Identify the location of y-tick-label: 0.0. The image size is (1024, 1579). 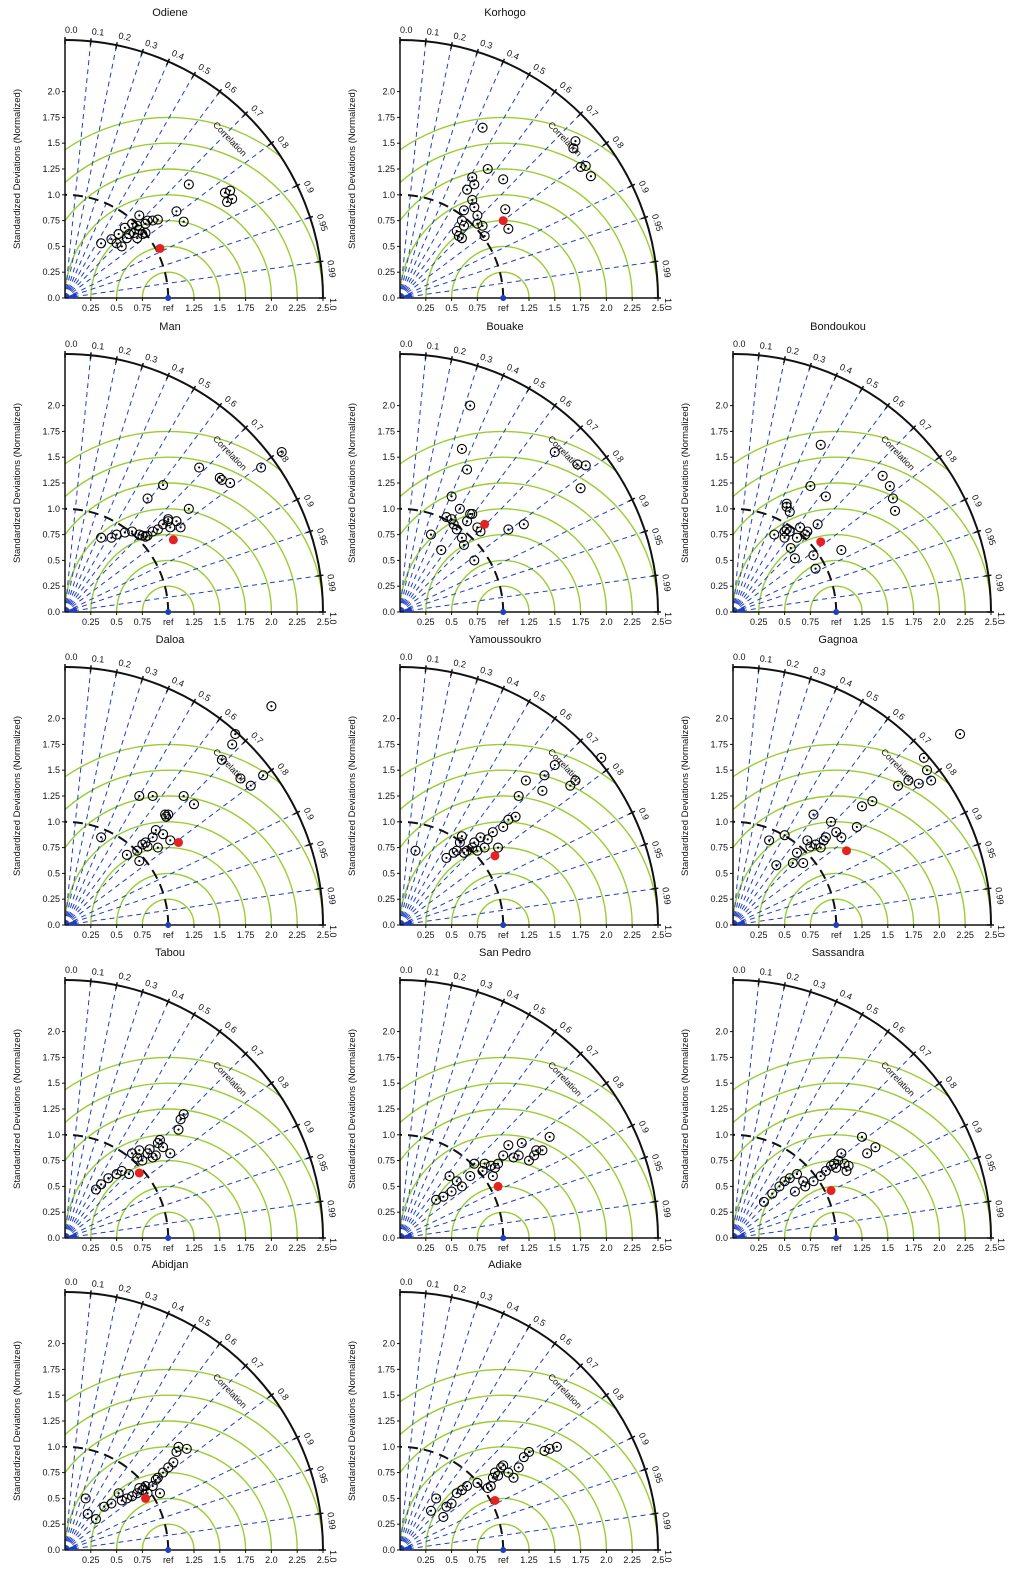
(53, 298).